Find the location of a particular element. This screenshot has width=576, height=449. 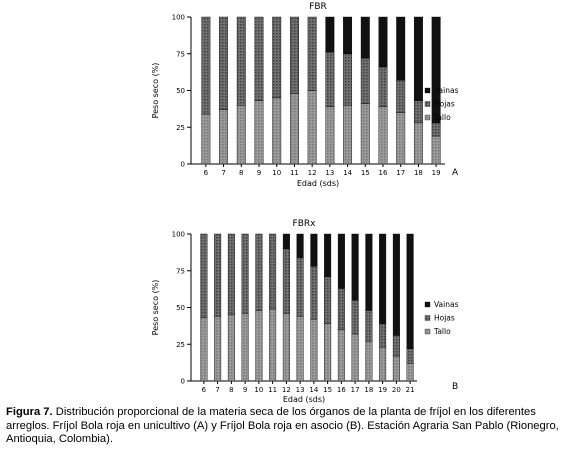

panel-label: B is located at coordinates (455, 387).